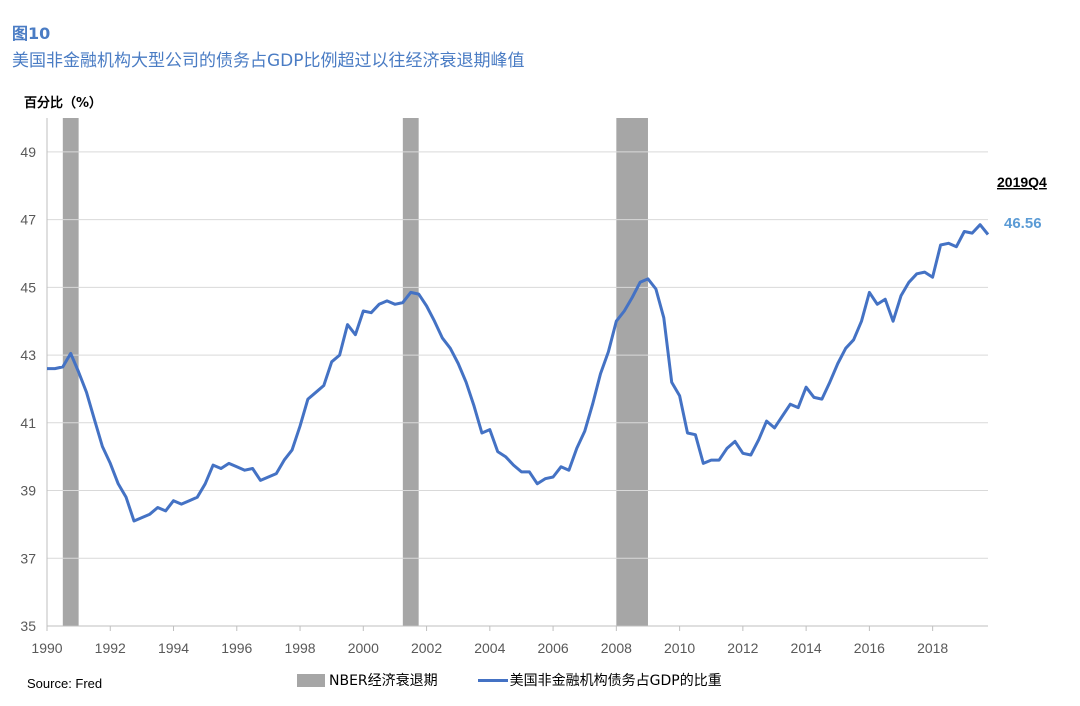 This screenshot has height=706, width=1080. I want to click on y-axis-label: 百分比（%）, so click(63, 103).